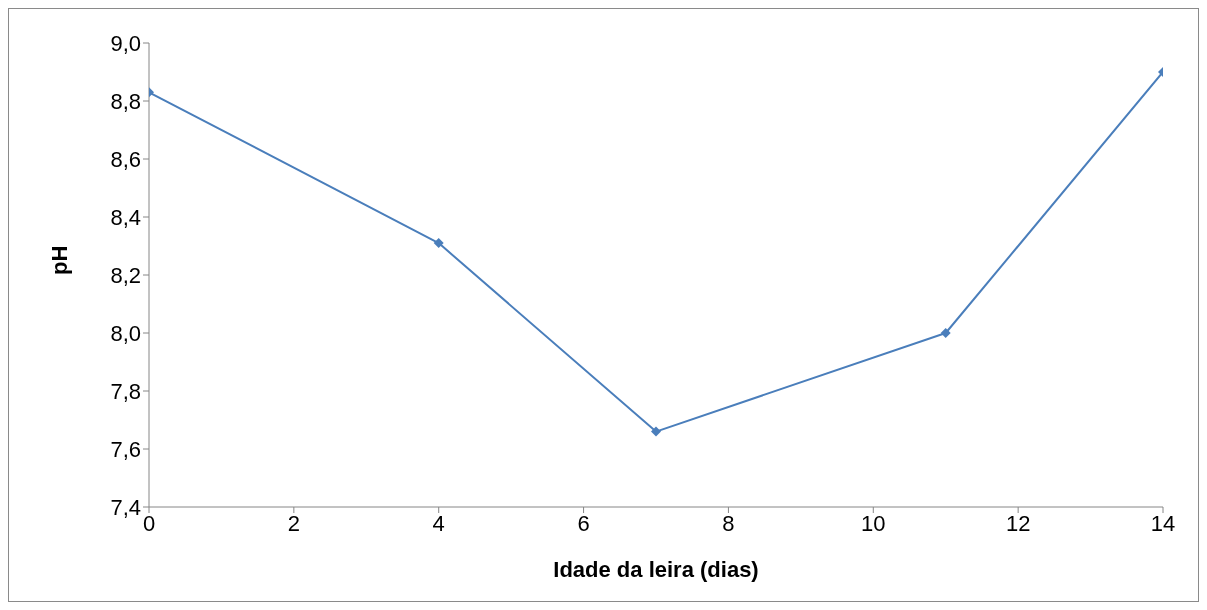 Image resolution: width=1207 pixels, height=610 pixels. What do you see at coordinates (125, 449) in the screenshot?
I see `y-tick-label: 7,6` at bounding box center [125, 449].